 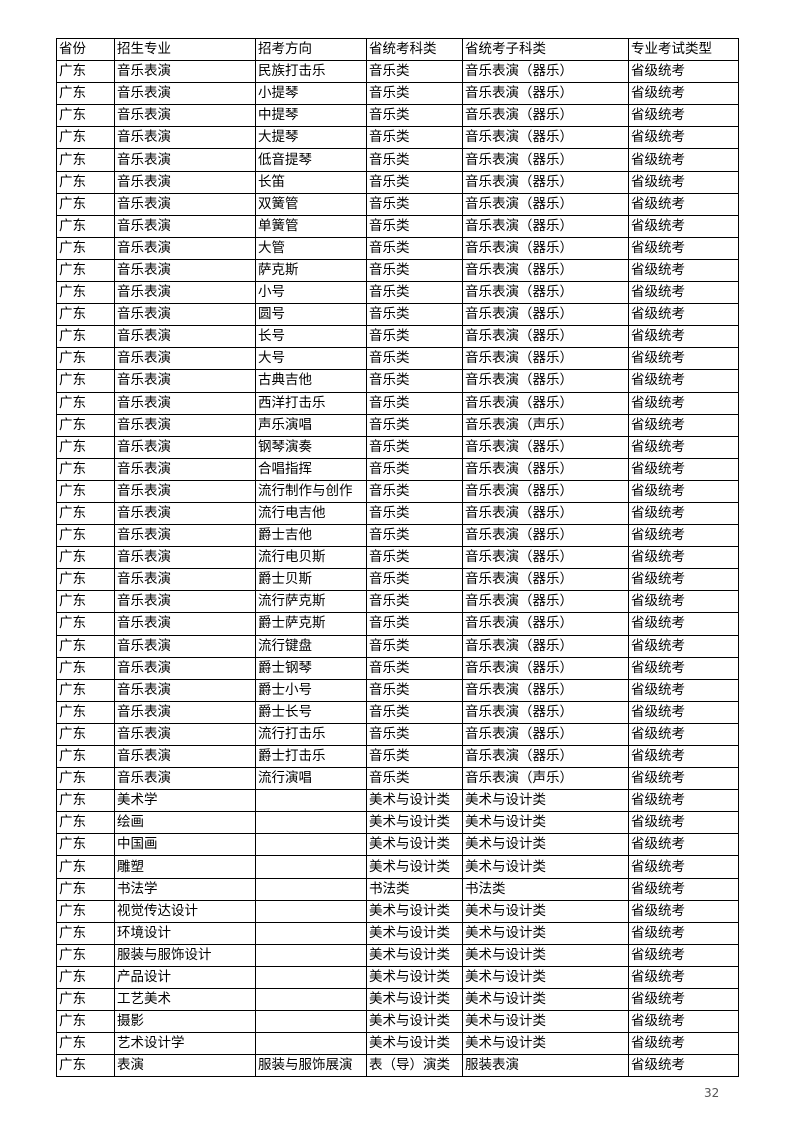 I want to click on table-row: 广东 音乐表演 流行键盘 音乐类 音乐表演（器乐） 省级统考, so click(x=397, y=646).